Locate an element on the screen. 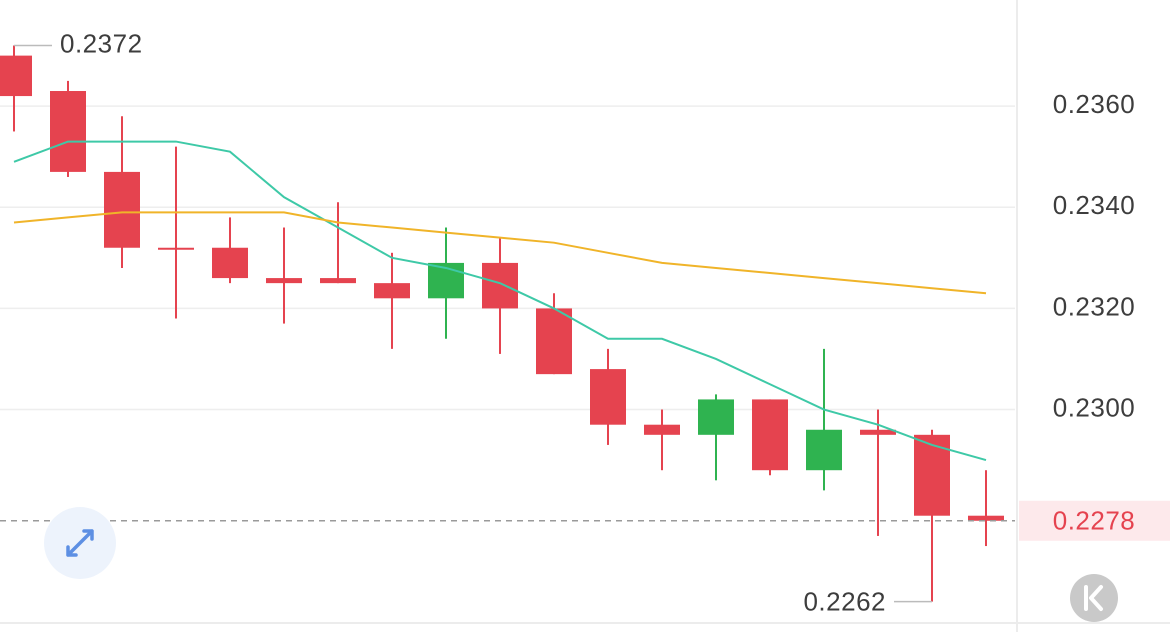  k-button is located at coordinates (1094, 598).